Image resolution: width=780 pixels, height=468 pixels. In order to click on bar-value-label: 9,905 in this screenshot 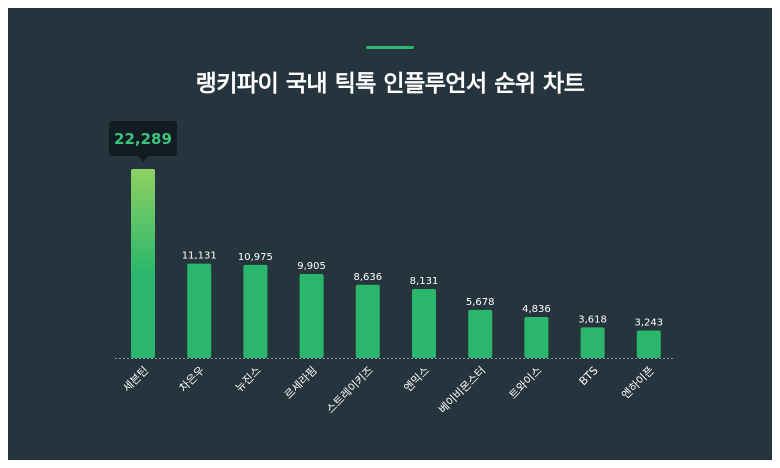, I will do `click(311, 266)`.